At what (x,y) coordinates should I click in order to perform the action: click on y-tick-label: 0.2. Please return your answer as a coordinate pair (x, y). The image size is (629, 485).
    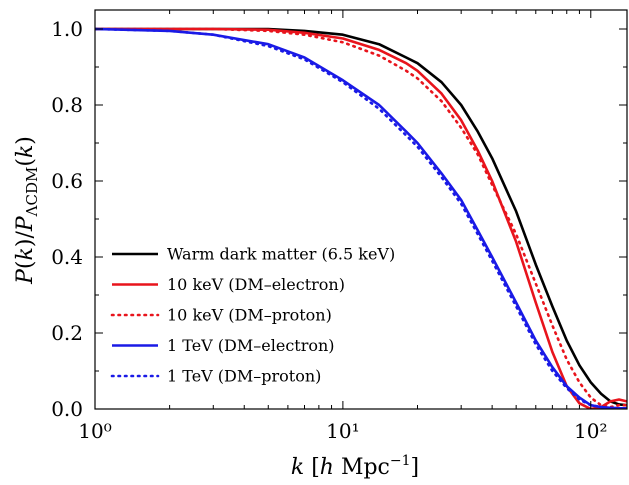
    Looking at the image, I should click on (67, 333).